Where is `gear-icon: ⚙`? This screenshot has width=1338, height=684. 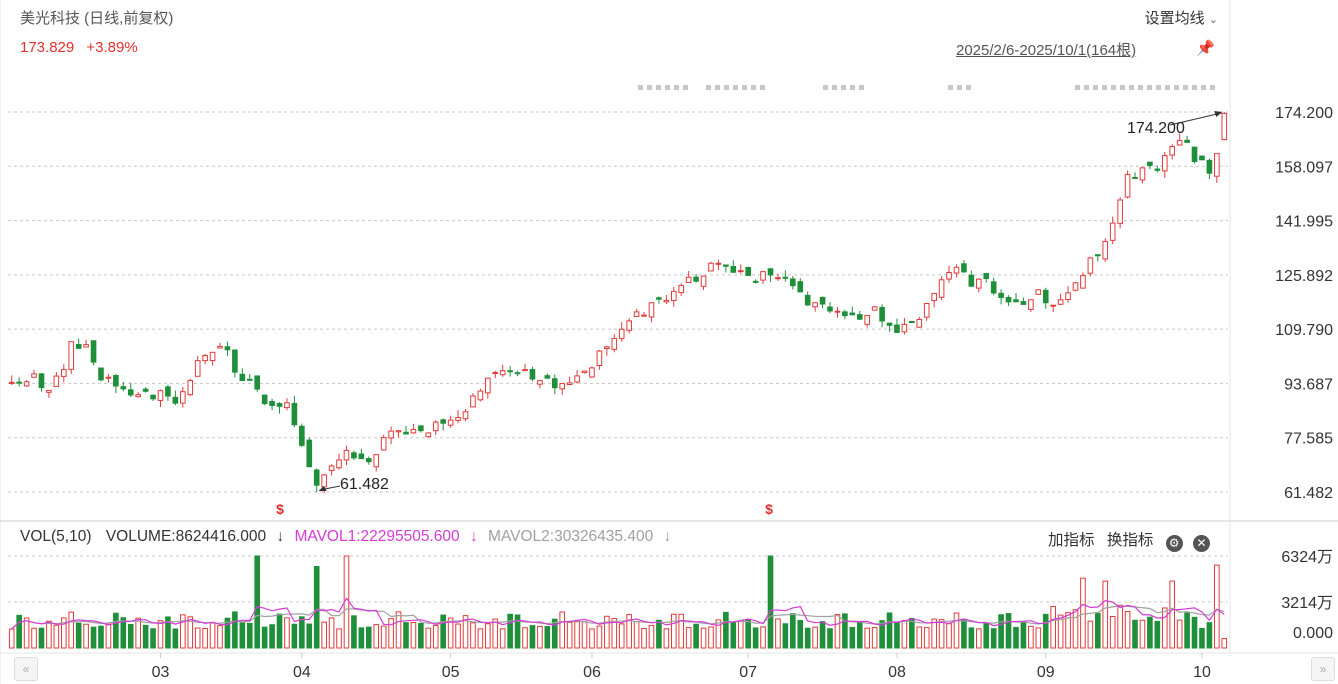
gear-icon: ⚙ is located at coordinates (1174, 543).